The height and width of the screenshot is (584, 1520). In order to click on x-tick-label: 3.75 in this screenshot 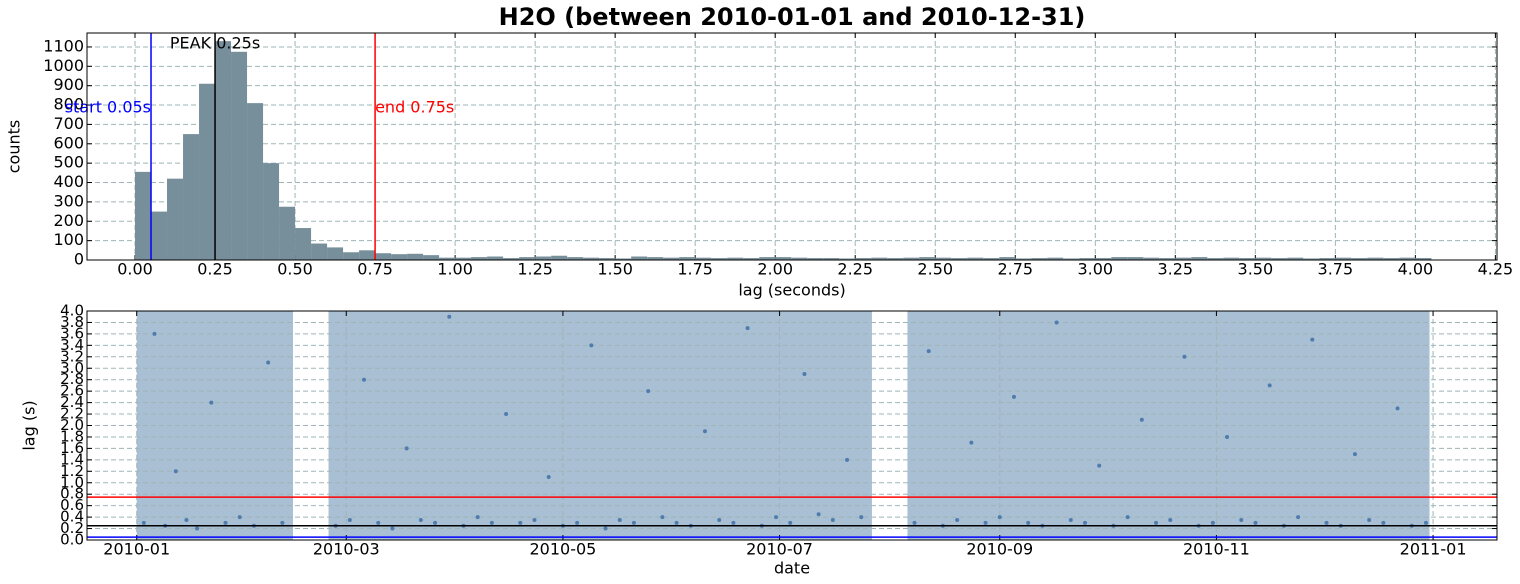, I will do `click(1336, 269)`.